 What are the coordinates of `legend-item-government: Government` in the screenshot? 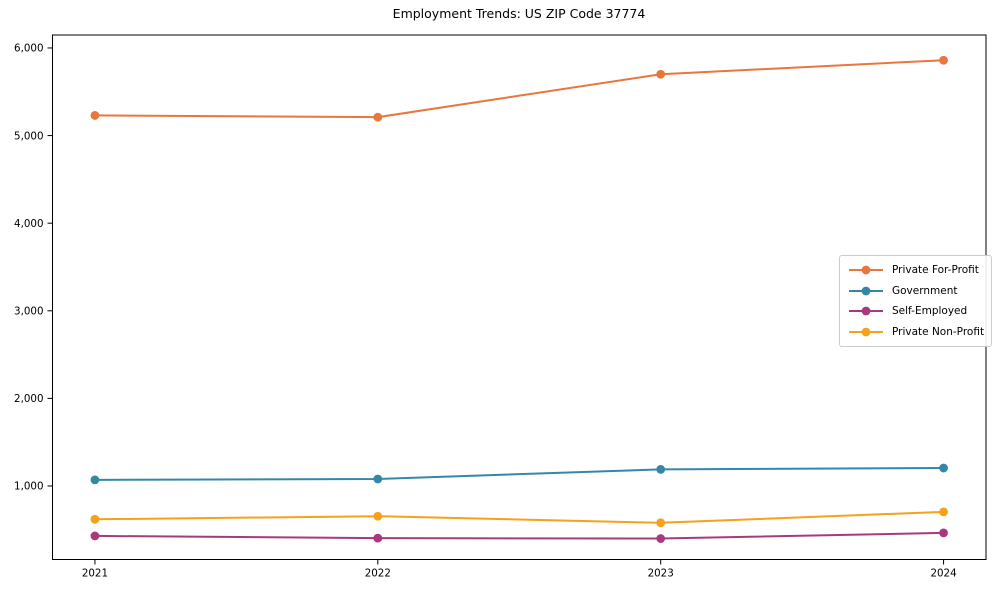 It's located at (915, 291).